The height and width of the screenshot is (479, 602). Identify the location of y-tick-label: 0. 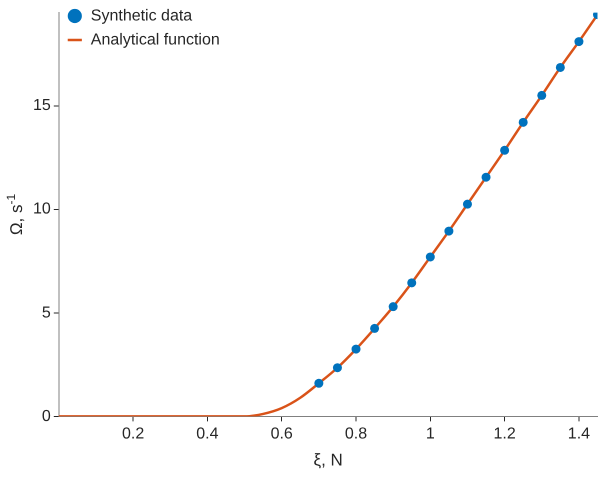
(46, 416).